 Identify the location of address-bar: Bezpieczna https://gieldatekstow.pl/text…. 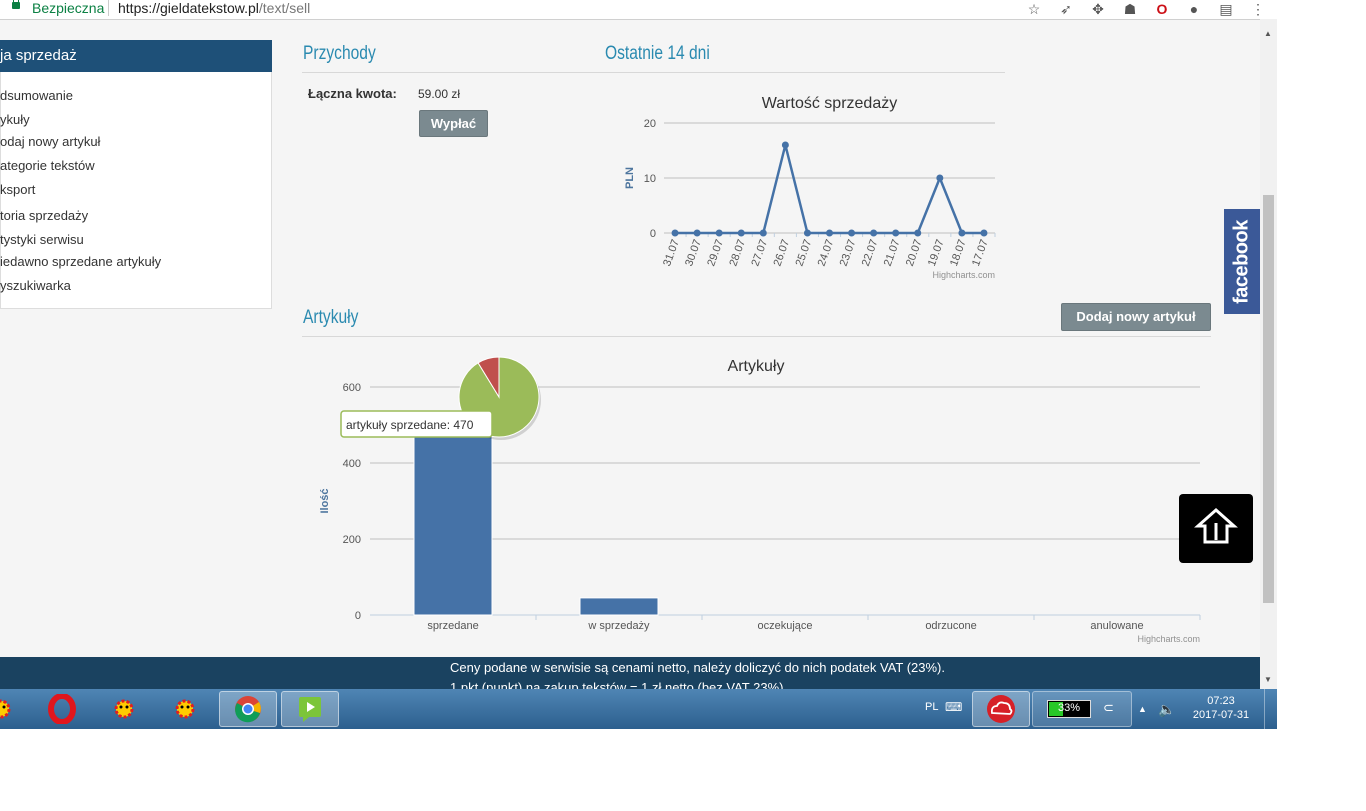
(638, 10).